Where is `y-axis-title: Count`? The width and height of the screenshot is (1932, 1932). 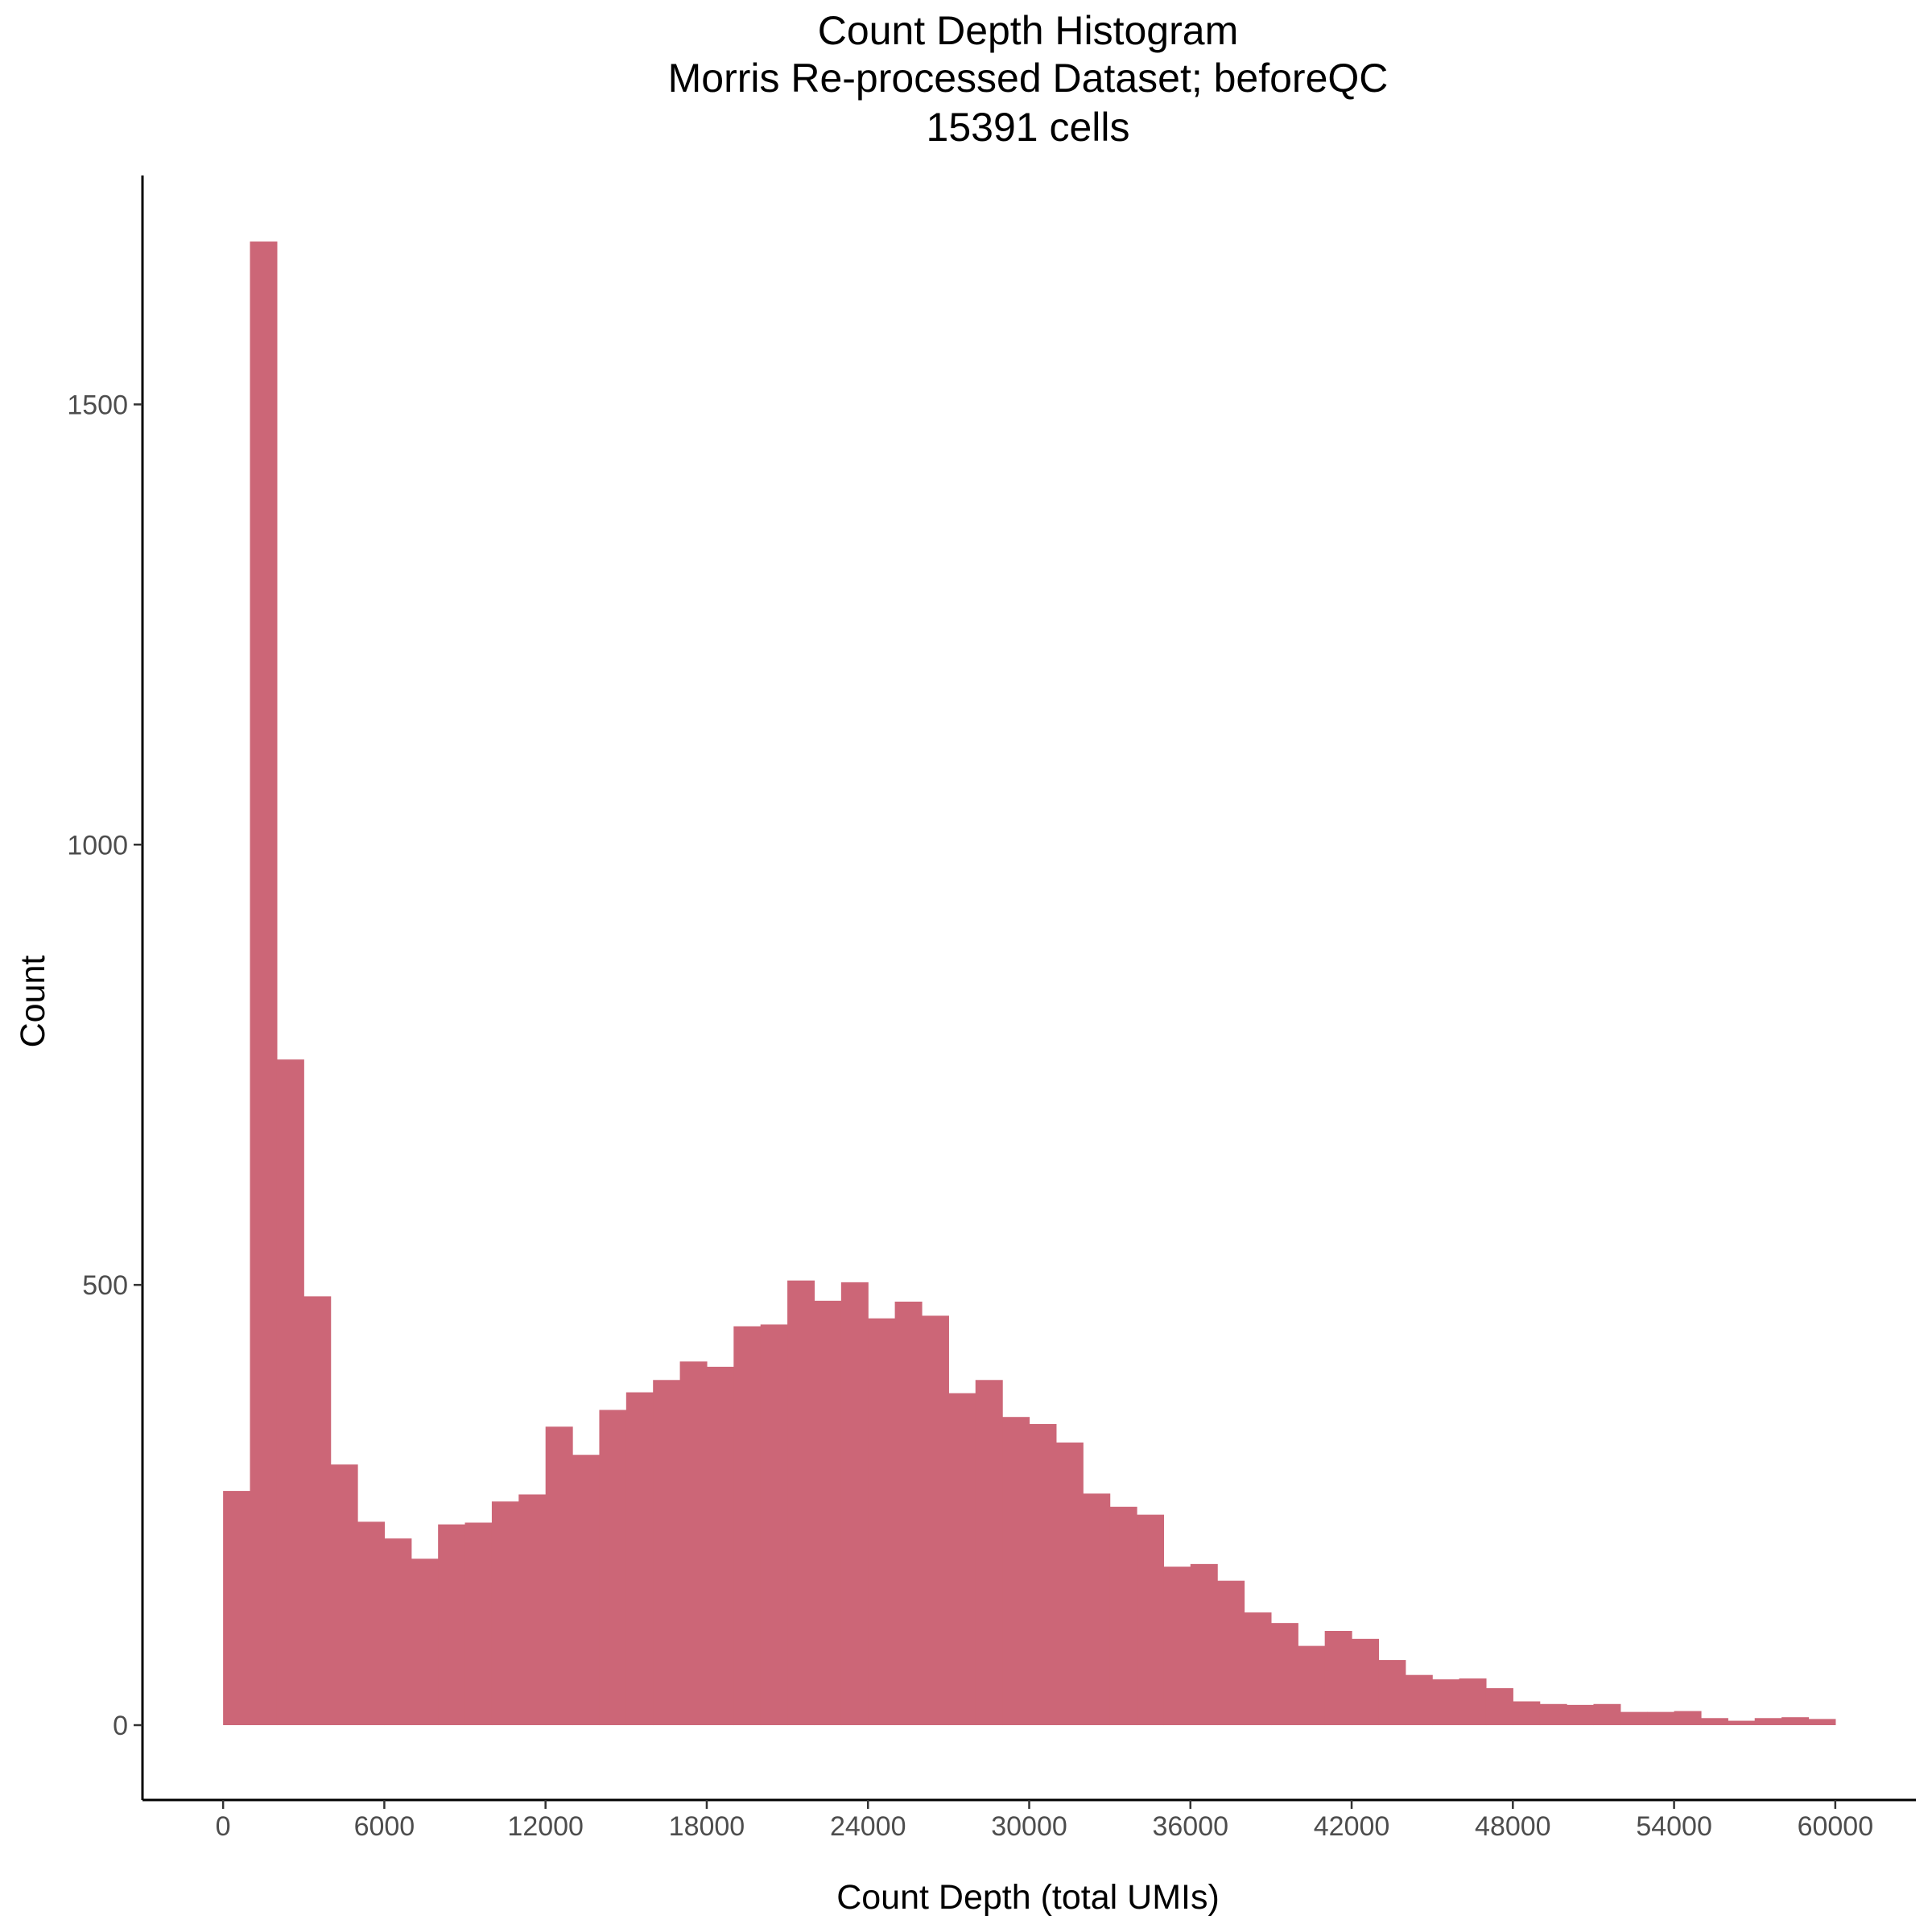 y-axis-title: Count is located at coordinates (33, 1002).